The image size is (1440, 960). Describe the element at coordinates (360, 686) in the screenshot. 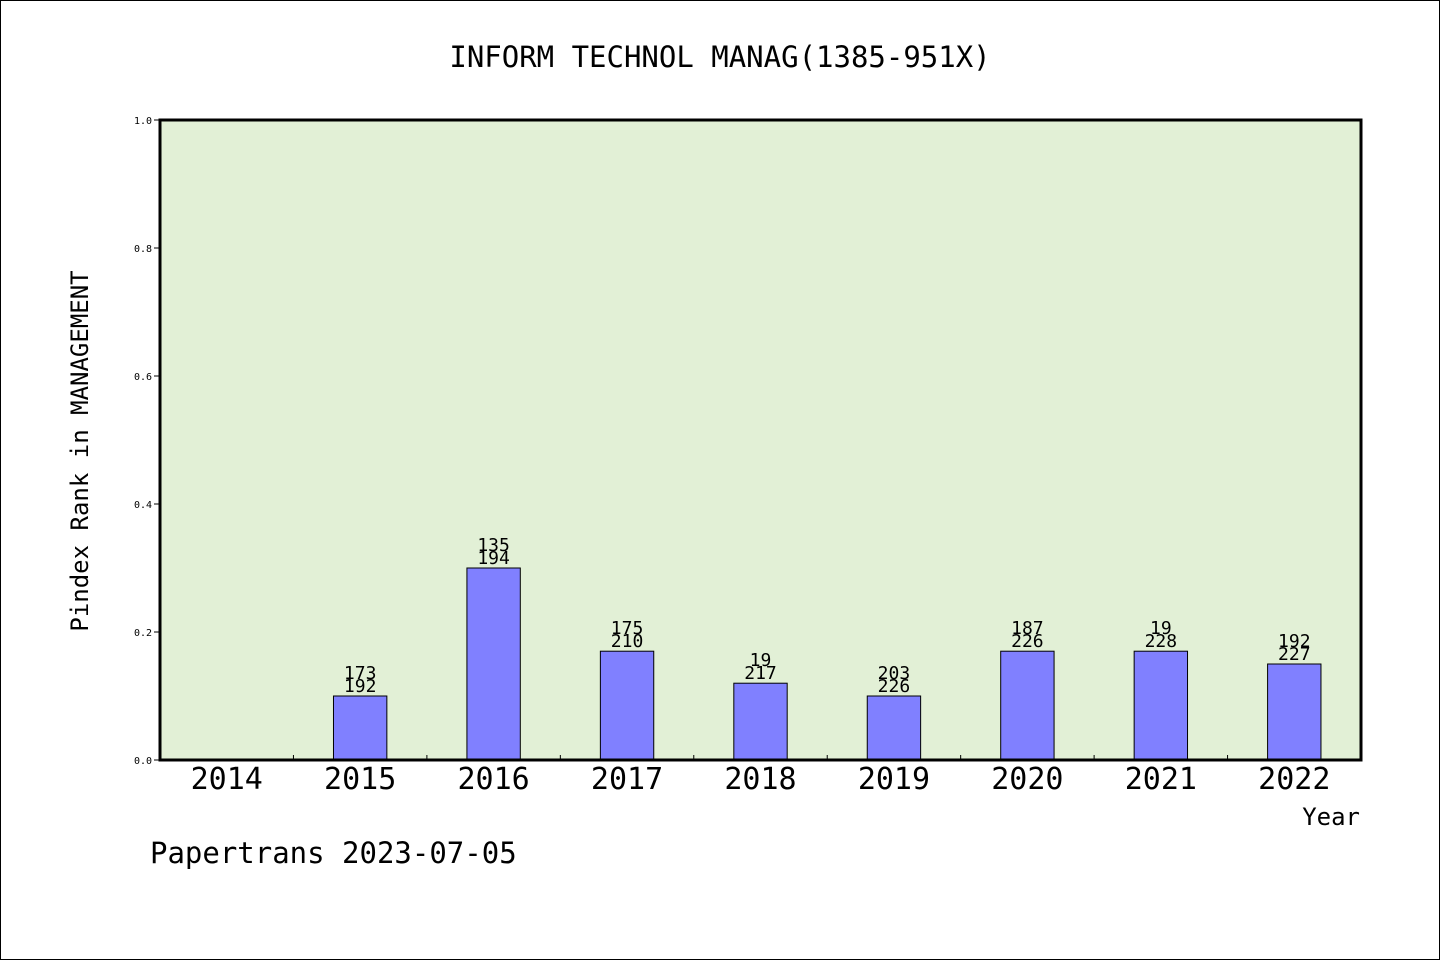

I see `data-label-bottom-2015: 192` at that location.